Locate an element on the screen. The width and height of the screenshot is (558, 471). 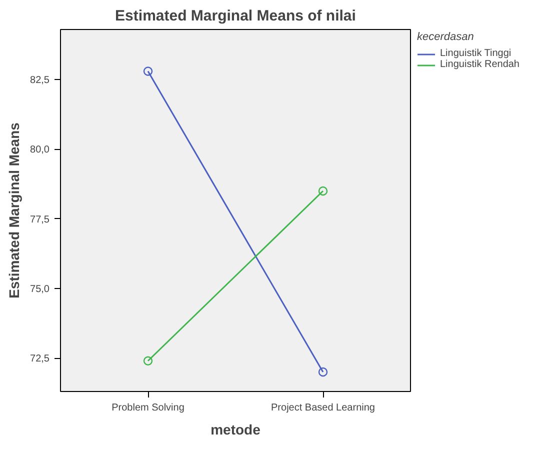
y-tick-label: 72,5 is located at coordinates (40, 359).